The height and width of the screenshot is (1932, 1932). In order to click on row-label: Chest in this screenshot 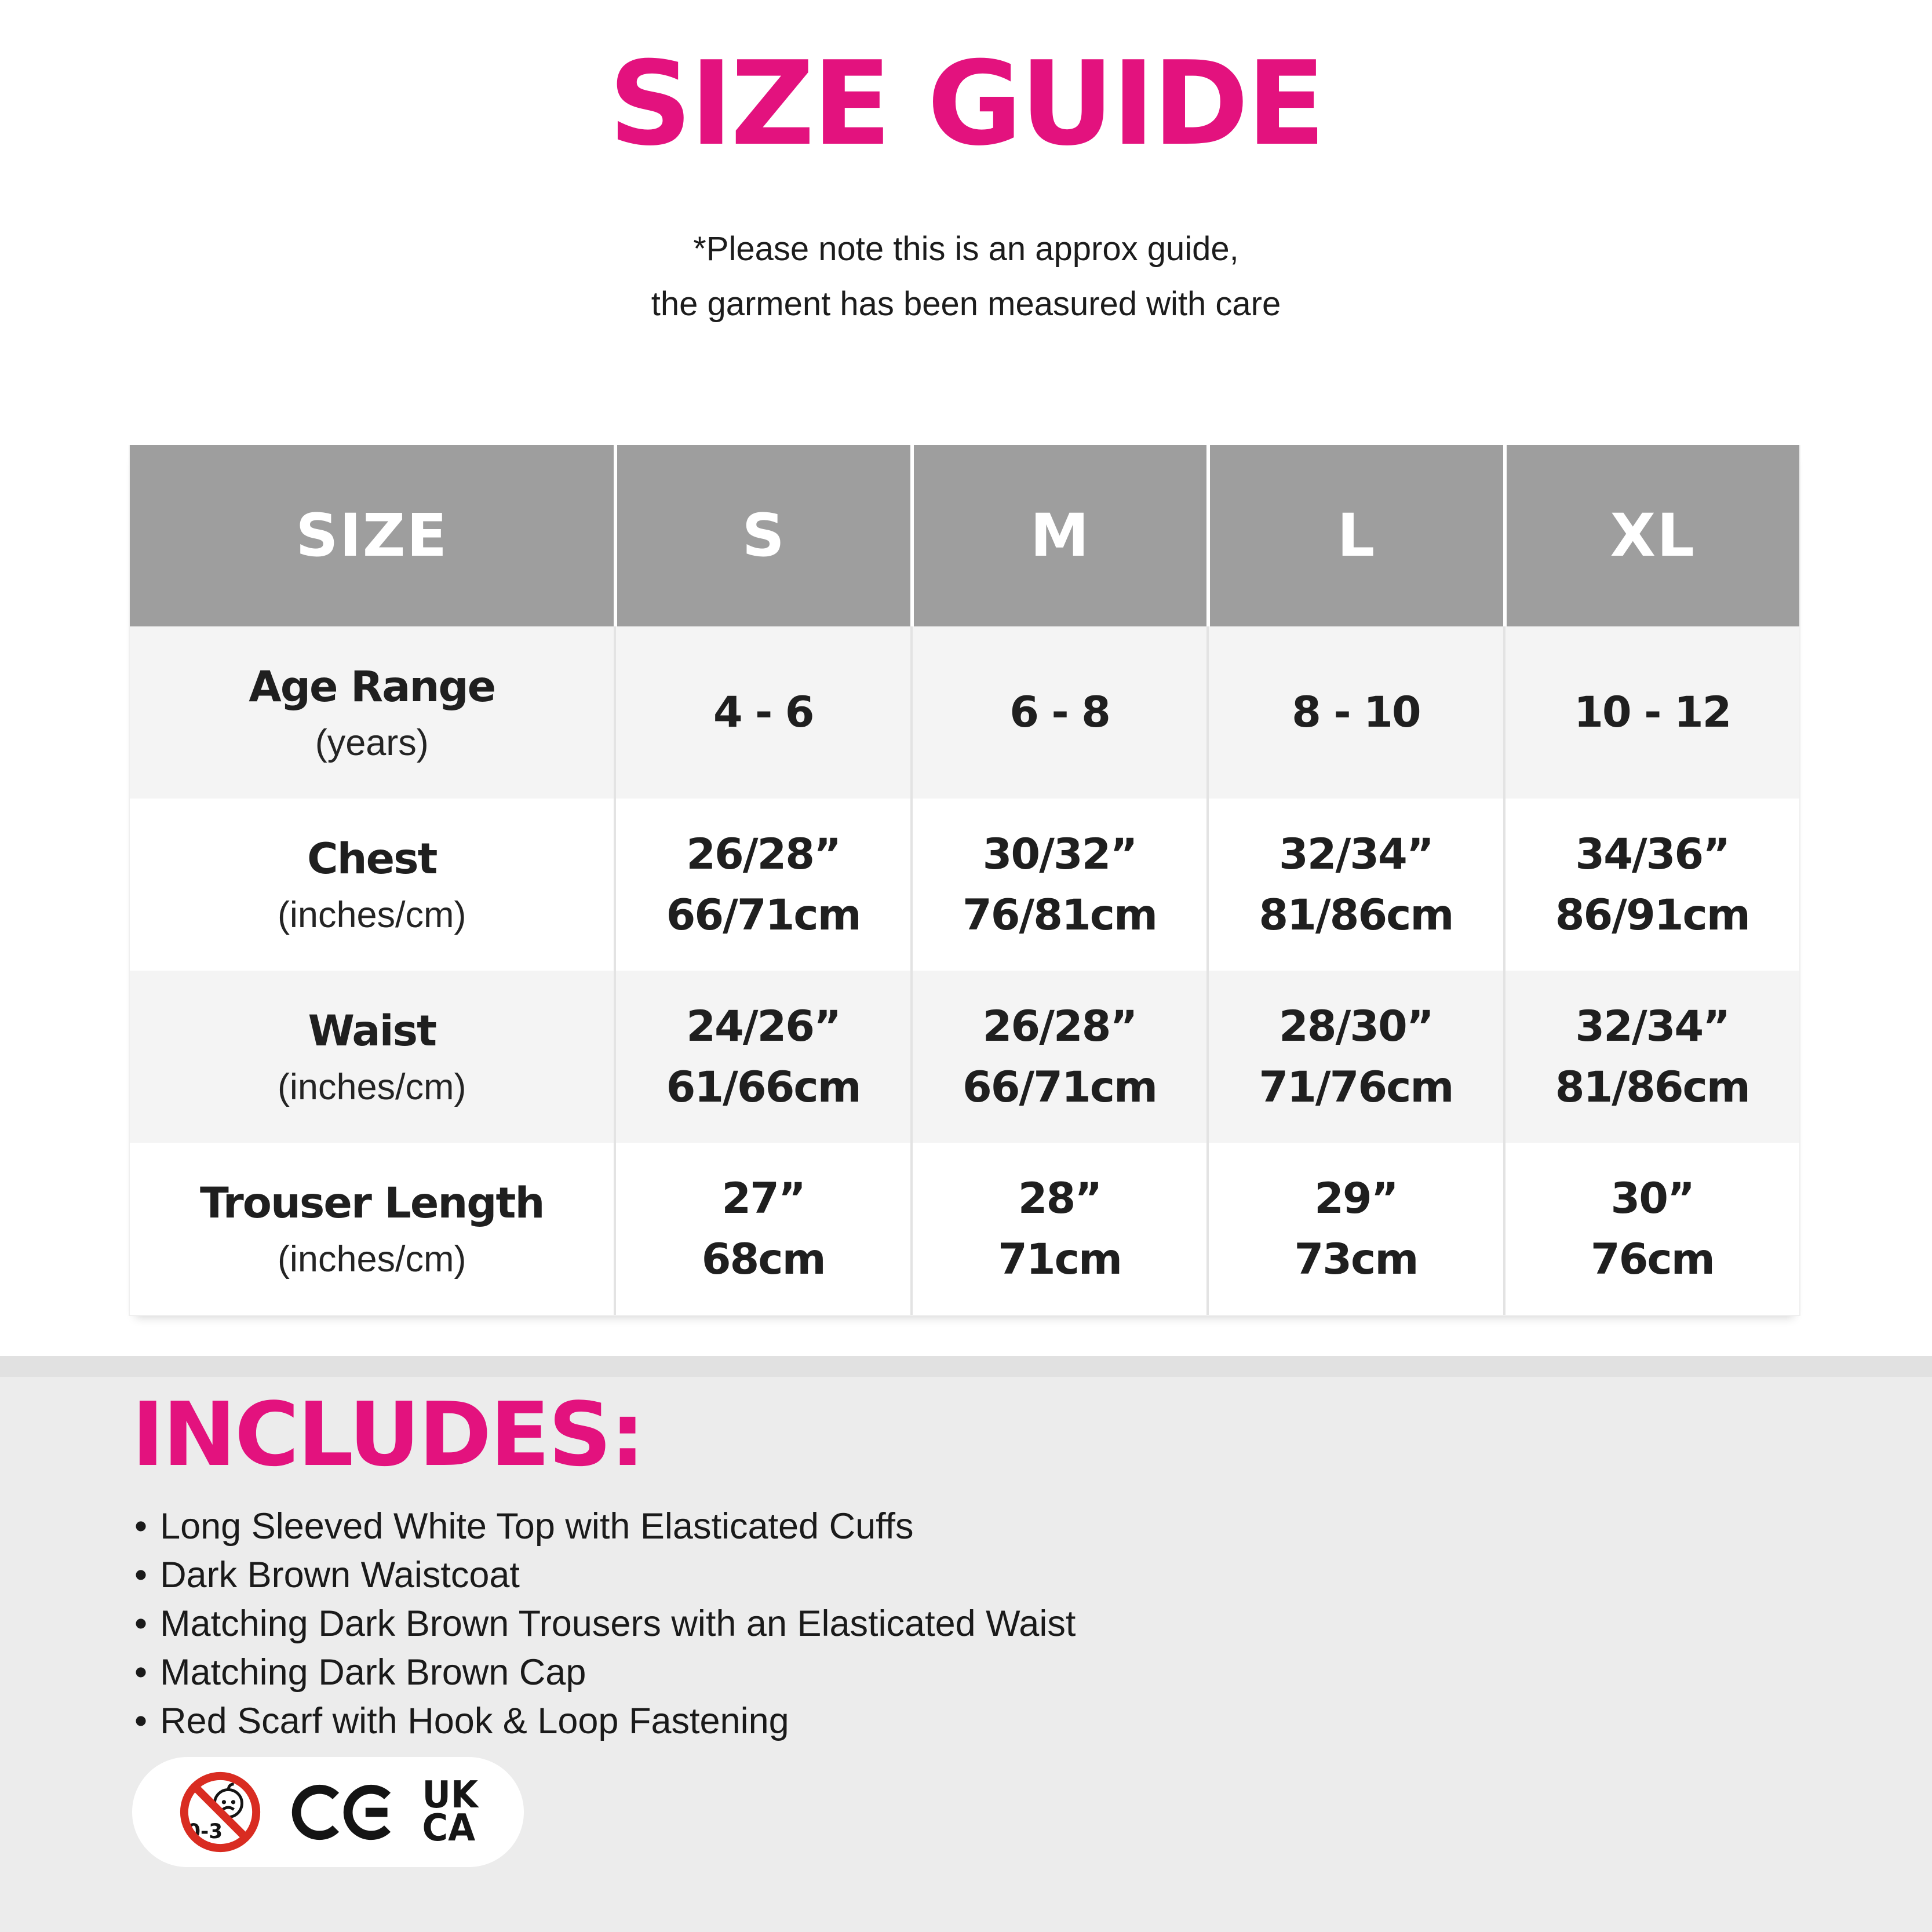, I will do `click(372, 859)`.